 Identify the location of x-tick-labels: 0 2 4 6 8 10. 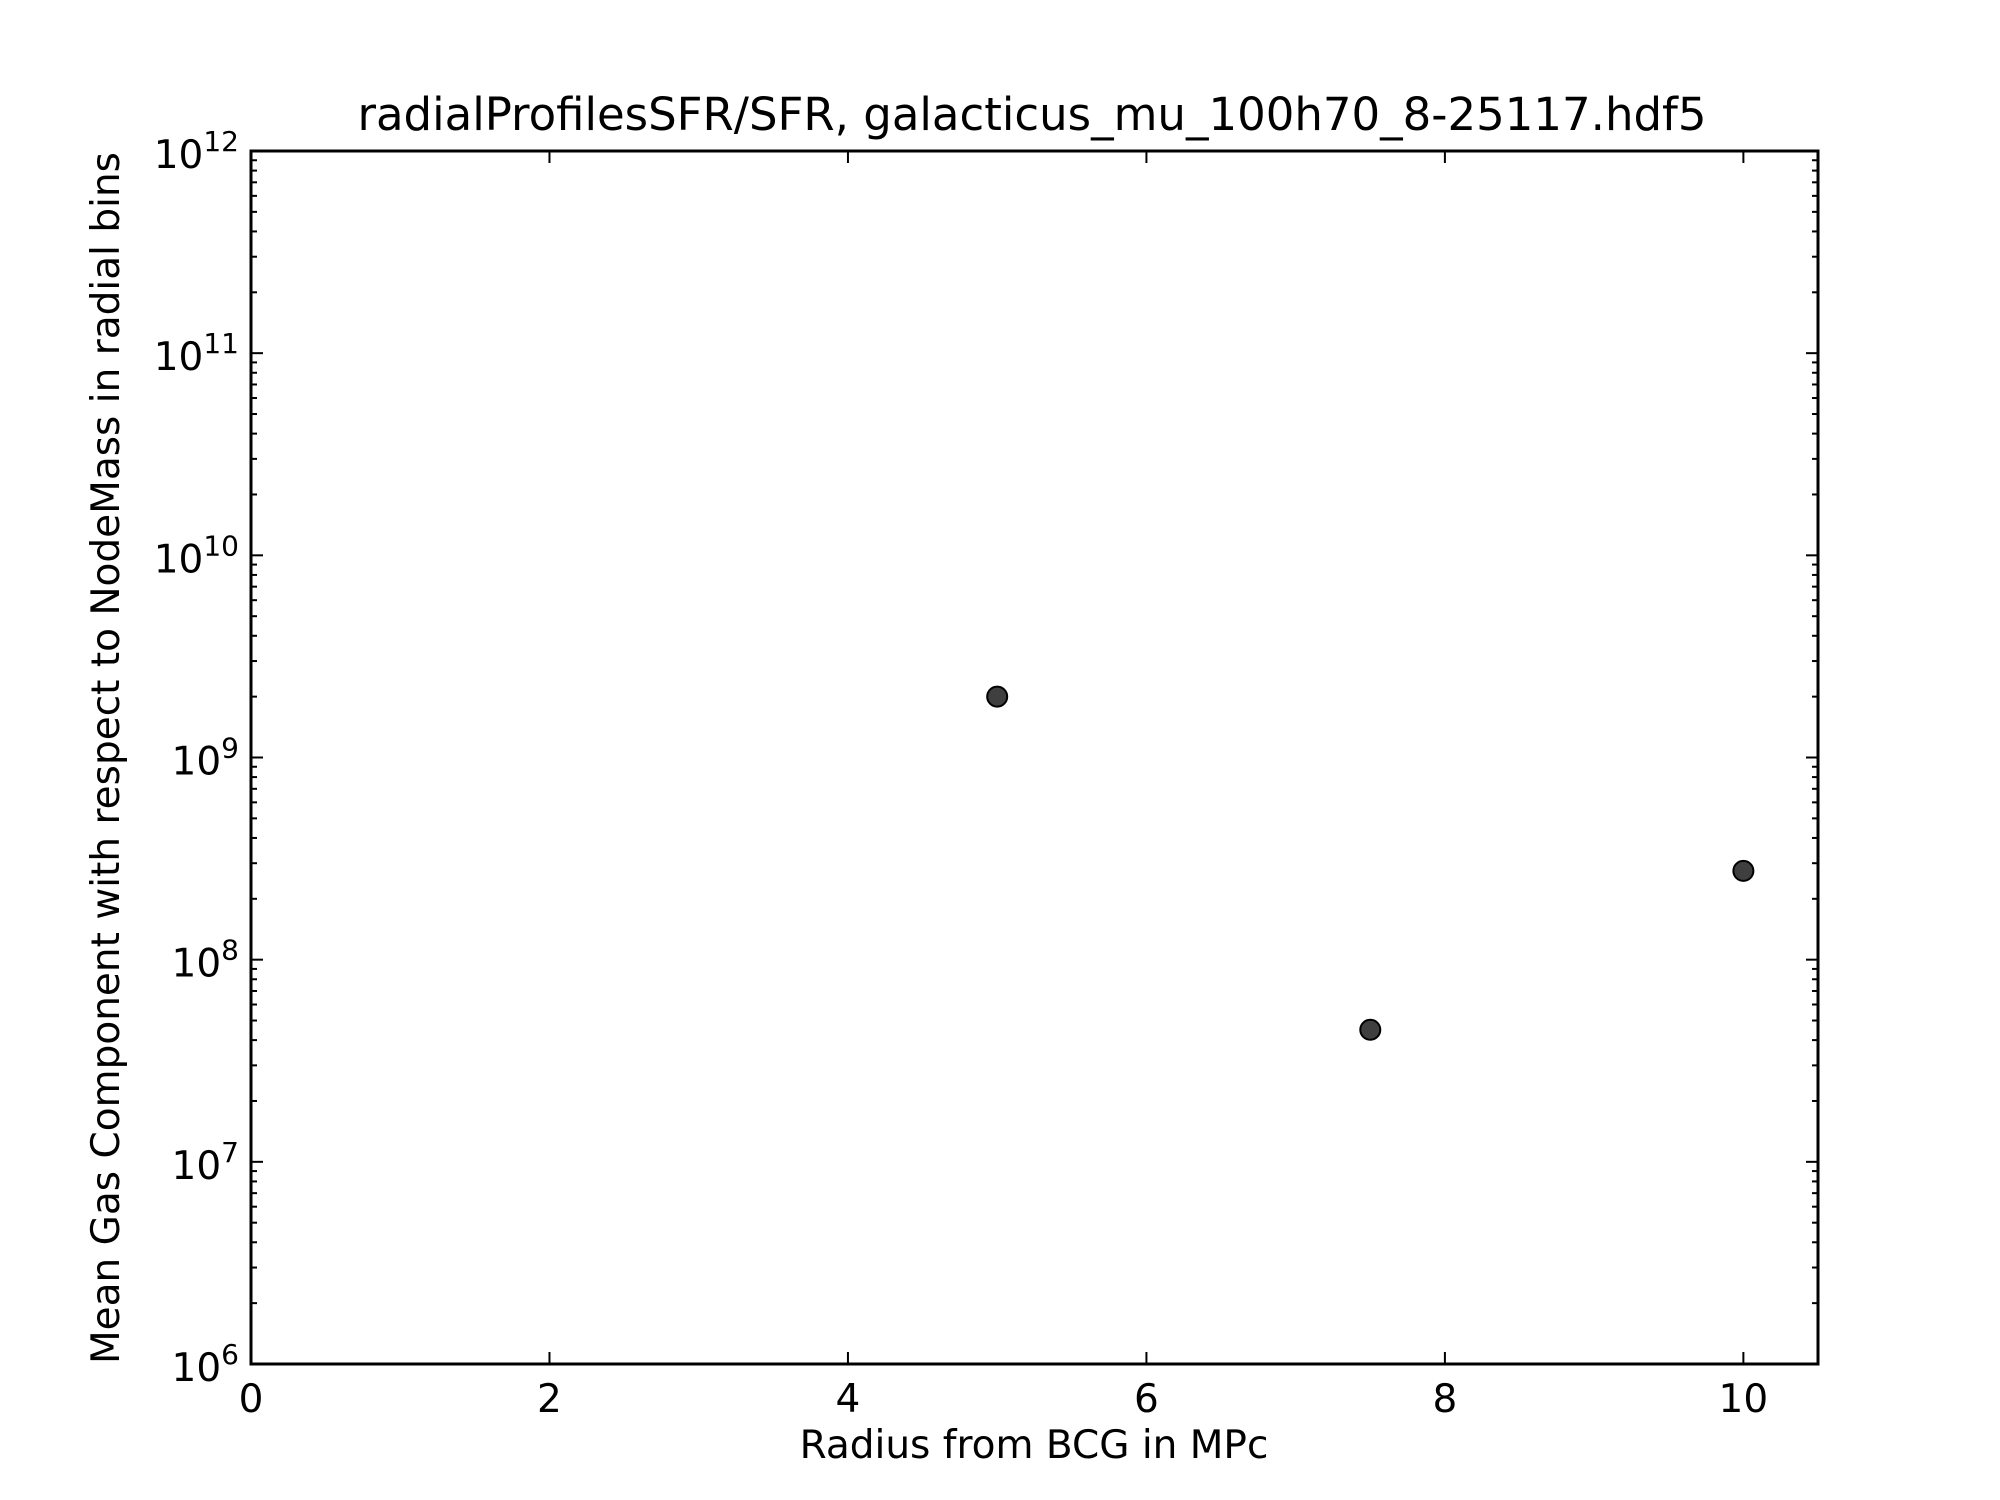
(1004, 1399).